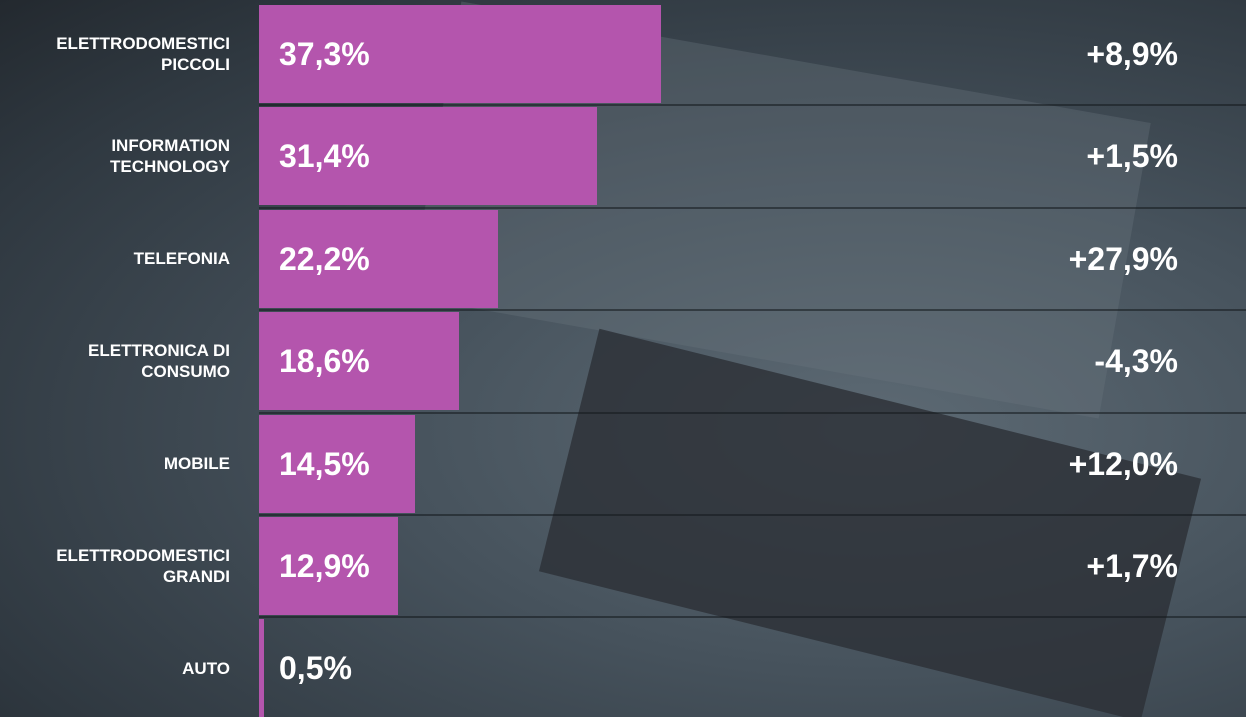 Image resolution: width=1246 pixels, height=717 pixels. I want to click on value-label: 31,4%, so click(324, 156).